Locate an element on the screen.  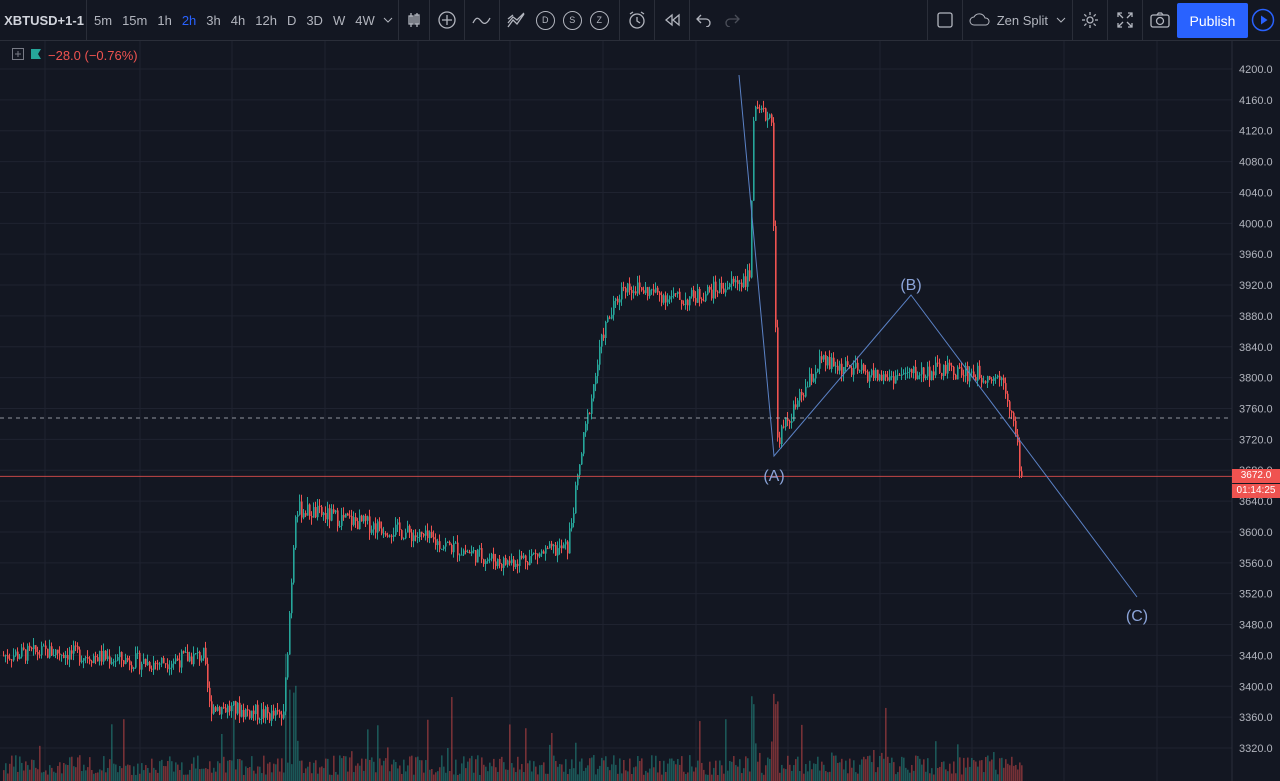
add-indicator-icon is located at coordinates (447, 20).